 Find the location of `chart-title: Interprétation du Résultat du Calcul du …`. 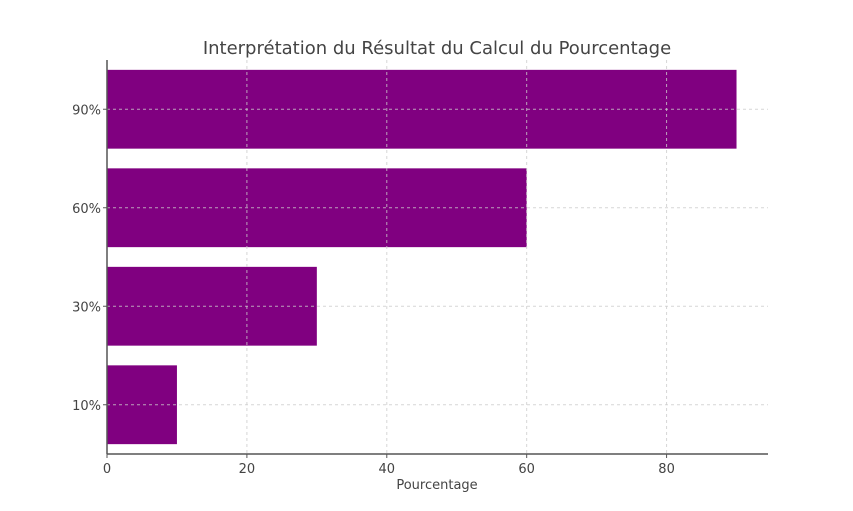

chart-title: Interprétation du Résultat du Calcul du … is located at coordinates (437, 48).